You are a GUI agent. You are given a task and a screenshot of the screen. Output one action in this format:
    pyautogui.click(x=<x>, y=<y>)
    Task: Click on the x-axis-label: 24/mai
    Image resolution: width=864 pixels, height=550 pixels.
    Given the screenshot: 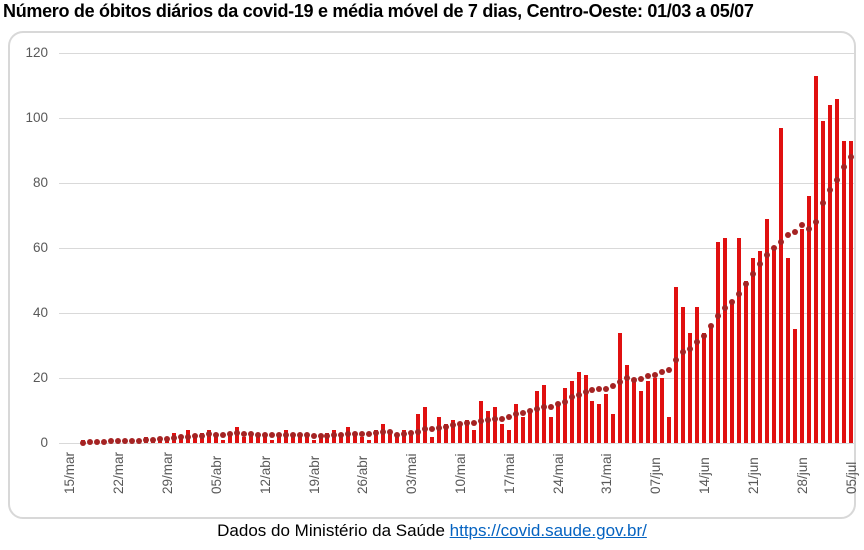 What is the action you would take?
    pyautogui.click(x=558, y=473)
    